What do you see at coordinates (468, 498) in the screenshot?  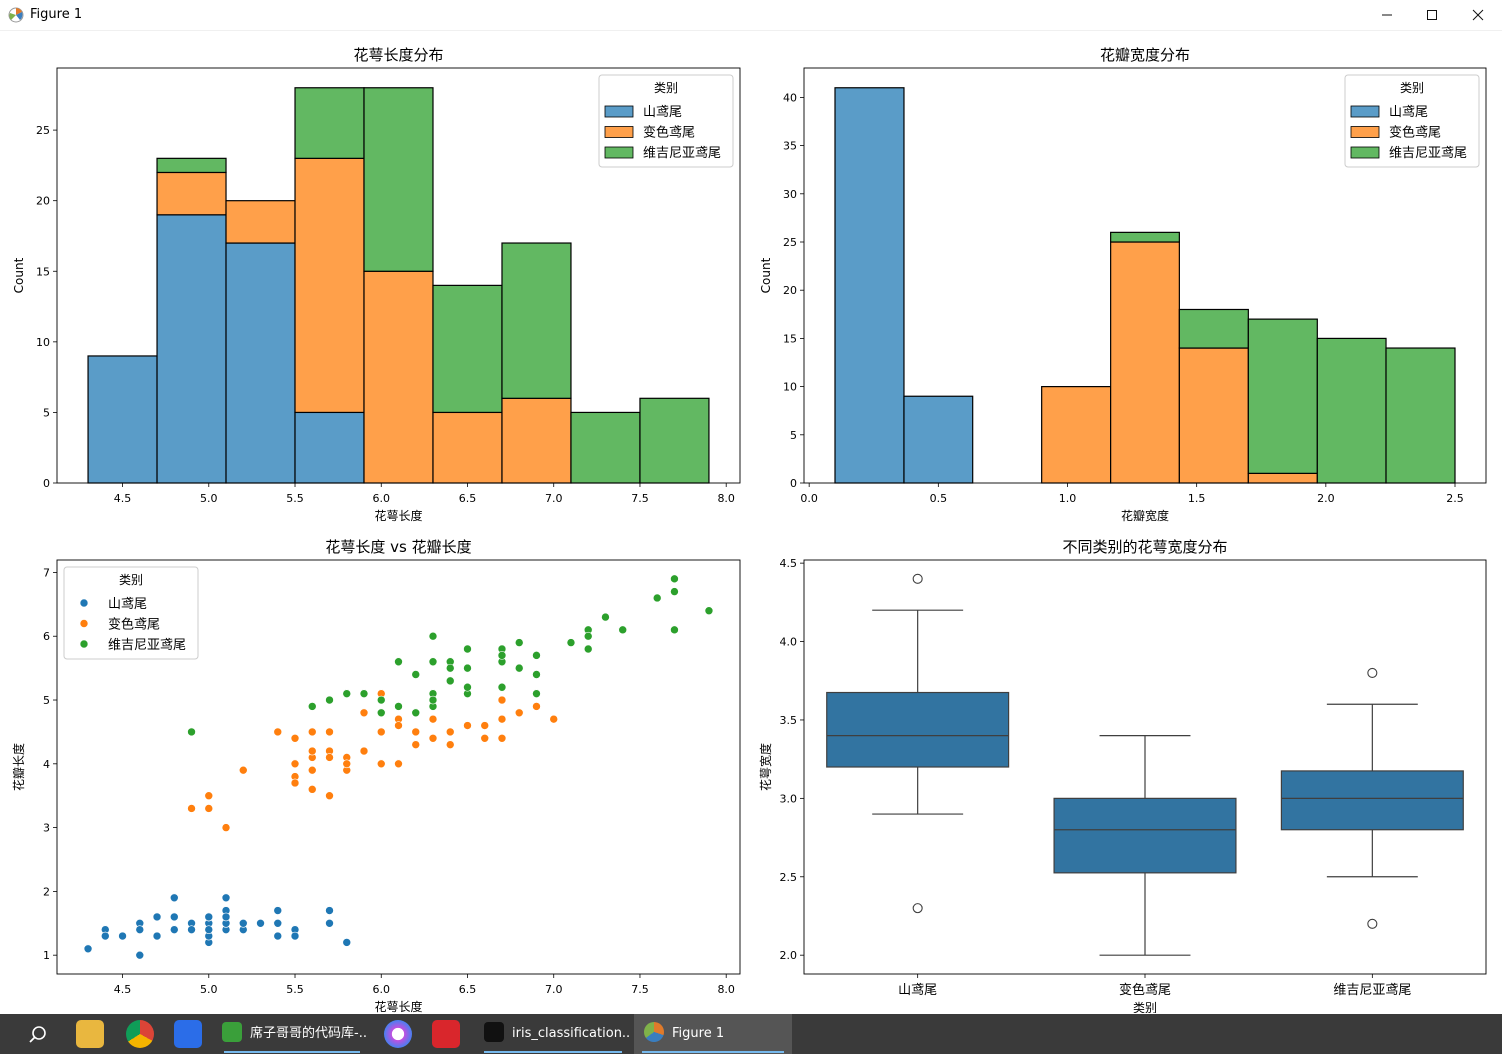 I see `x-tick-label: 6.5` at bounding box center [468, 498].